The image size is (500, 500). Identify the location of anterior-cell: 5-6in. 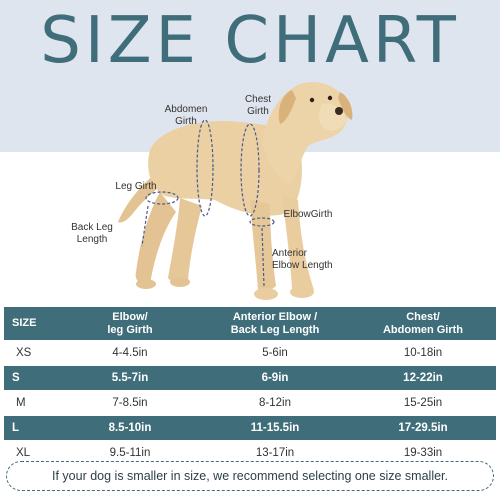
(275, 352).